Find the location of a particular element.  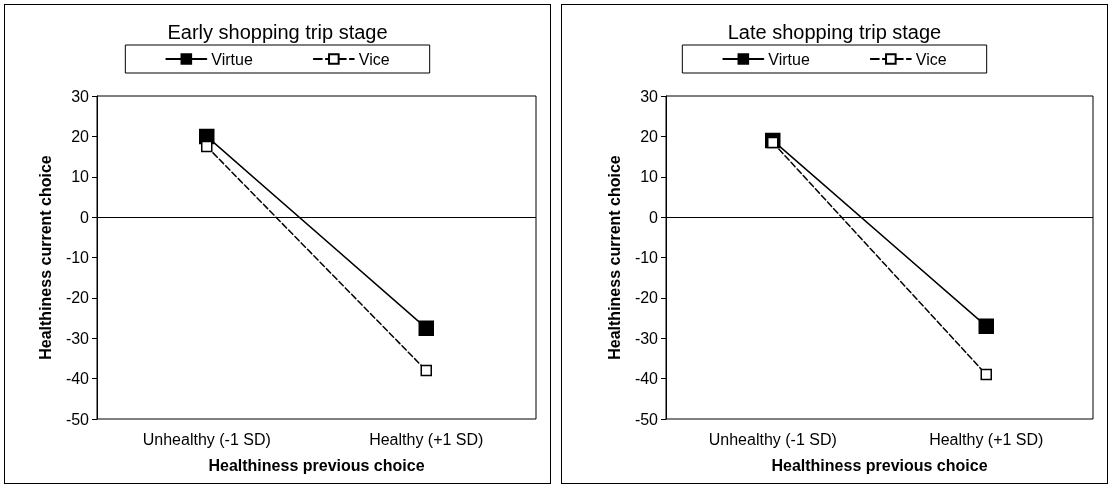

chart-title: Late shopping trip stage is located at coordinates (834, 32).